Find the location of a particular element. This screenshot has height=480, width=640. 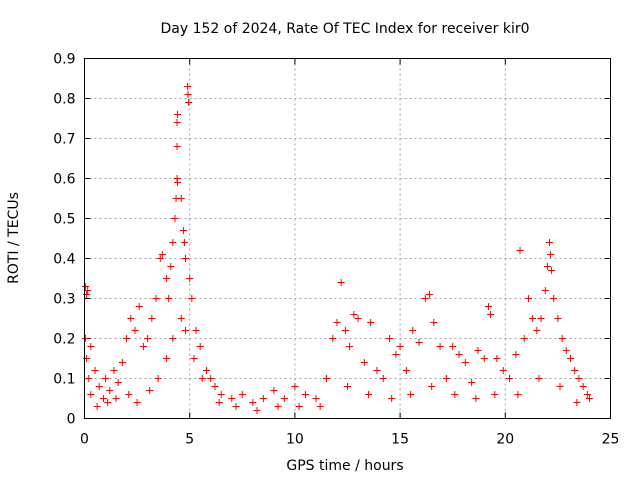

x-tick-label: 5 is located at coordinates (189, 440).